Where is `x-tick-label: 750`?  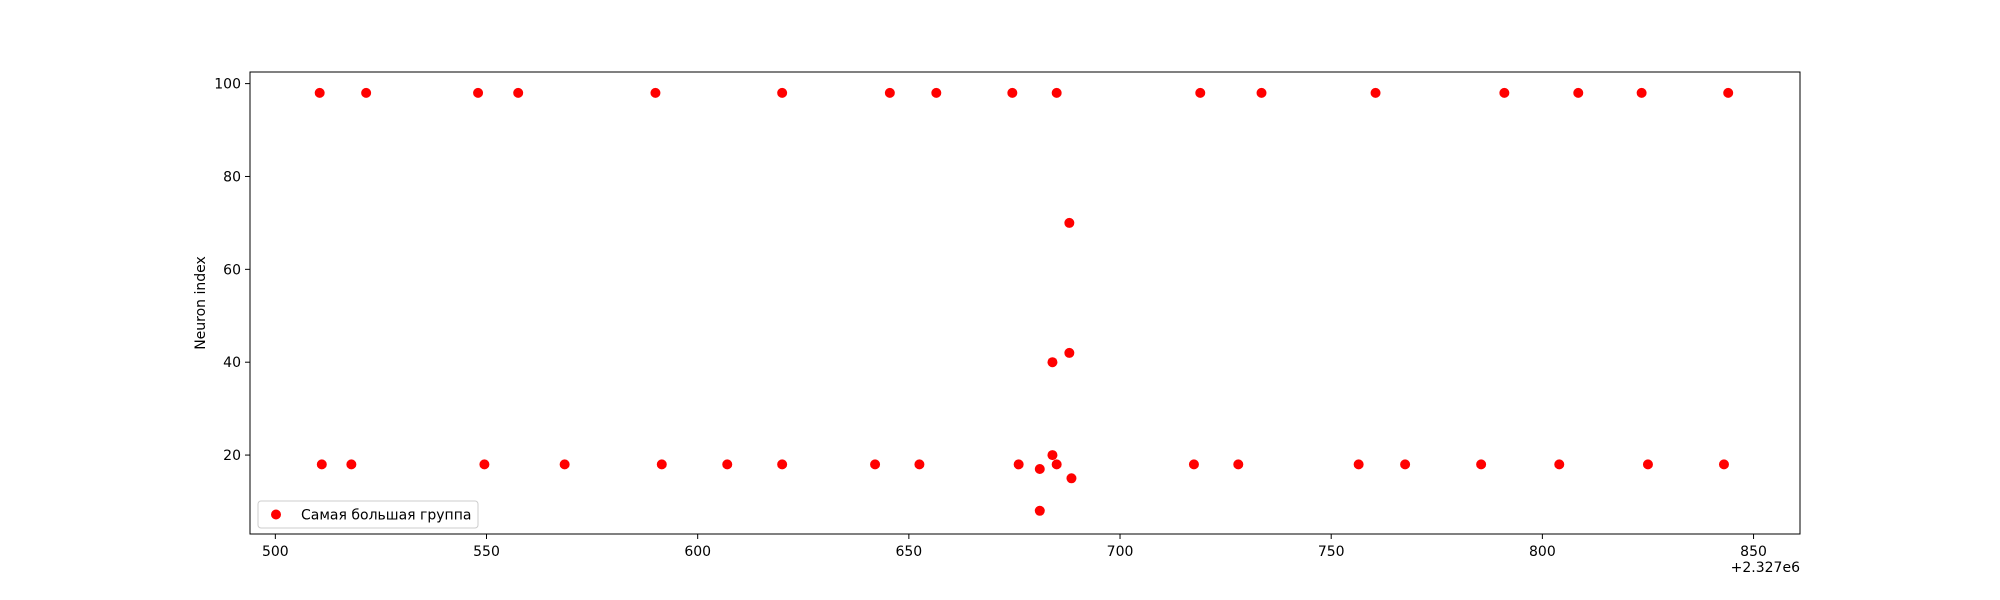
x-tick-label: 750 is located at coordinates (1331, 552).